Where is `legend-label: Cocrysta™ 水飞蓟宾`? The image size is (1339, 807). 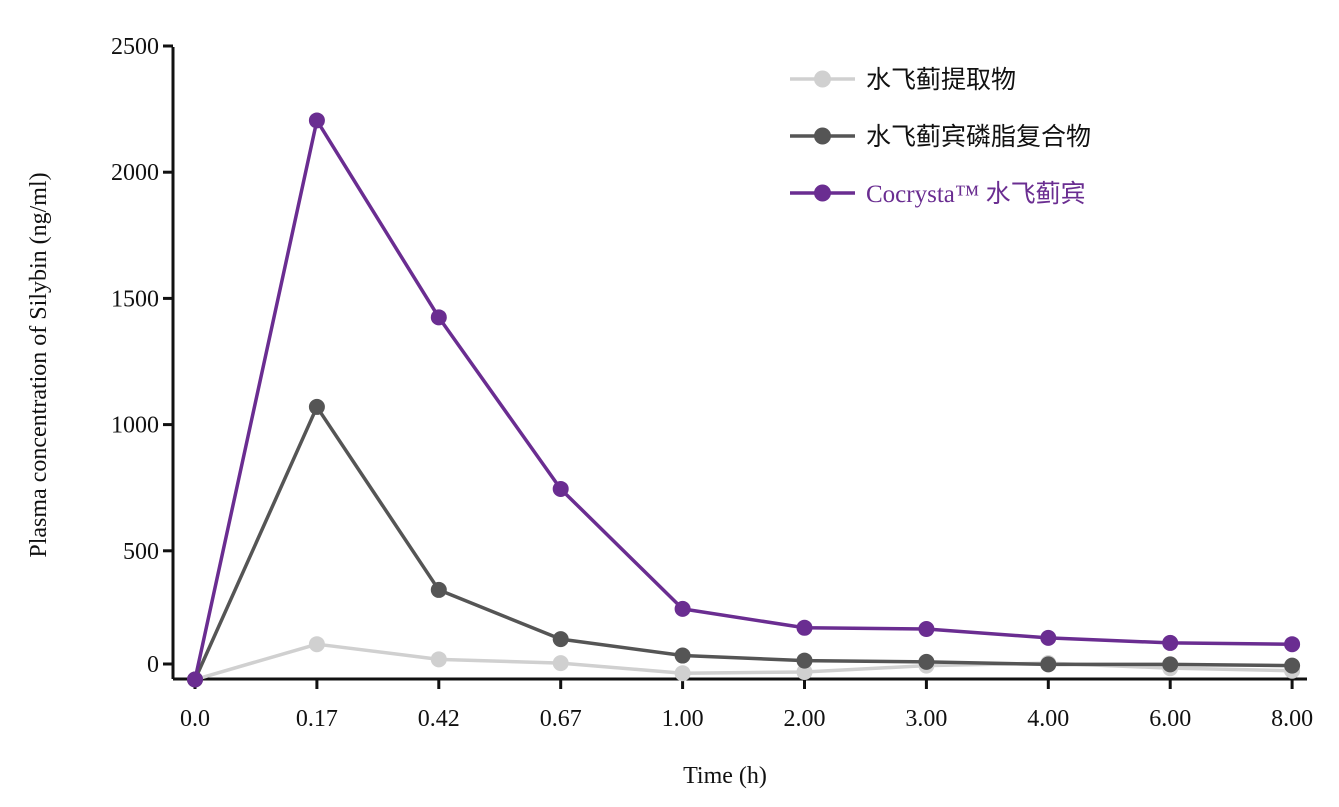 legend-label: Cocrysta™ 水飞蓟宾 is located at coordinates (976, 194).